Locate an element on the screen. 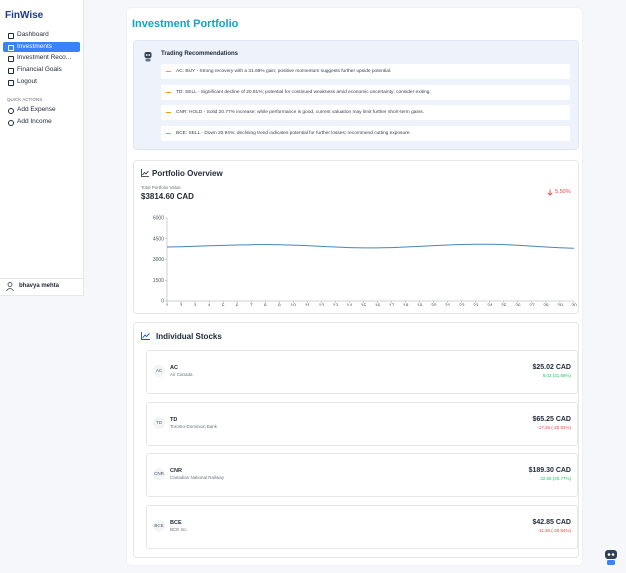 This screenshot has width=626, height=573. brand: FinWise is located at coordinates (24, 15).